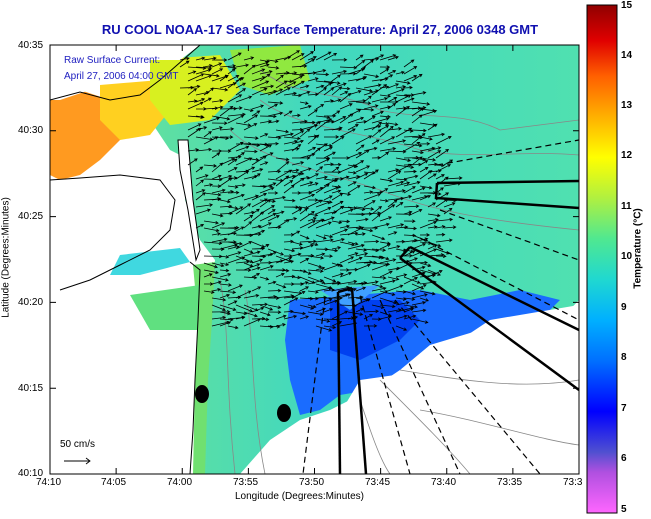 This screenshot has height=519, width=651. Describe the element at coordinates (31, 302) in the screenshot. I see `y-tick-label: 40:20` at that location.